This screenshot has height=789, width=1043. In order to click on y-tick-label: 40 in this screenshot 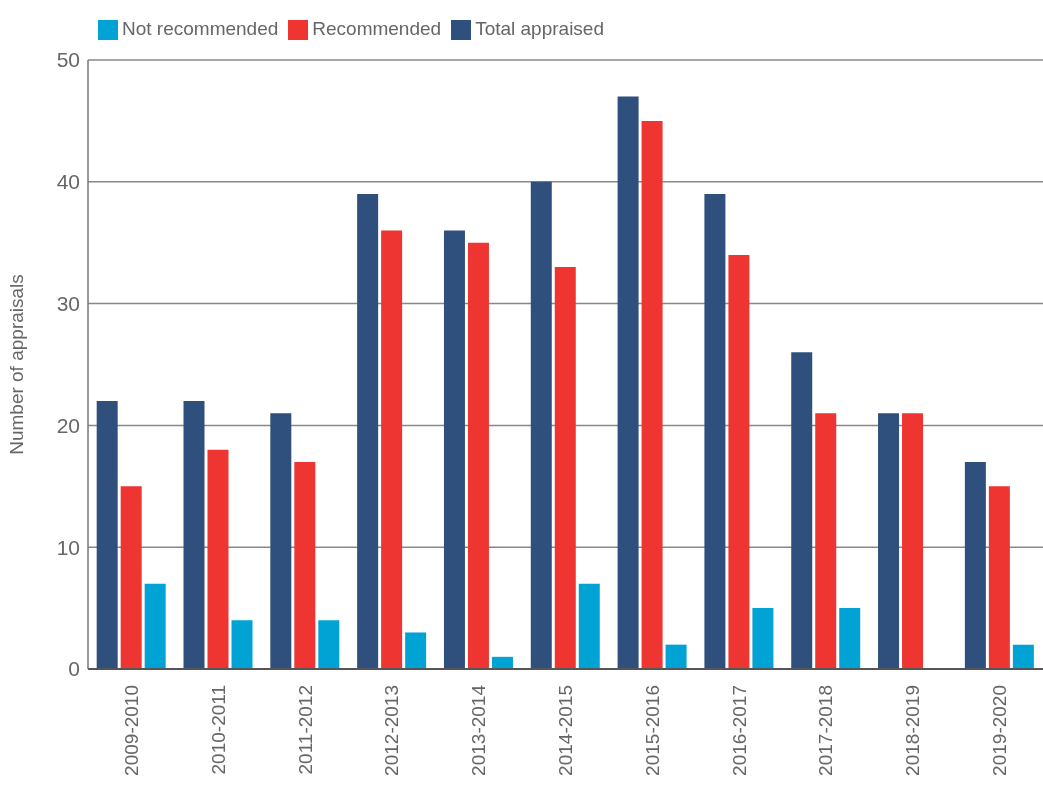, I will do `click(68, 182)`.